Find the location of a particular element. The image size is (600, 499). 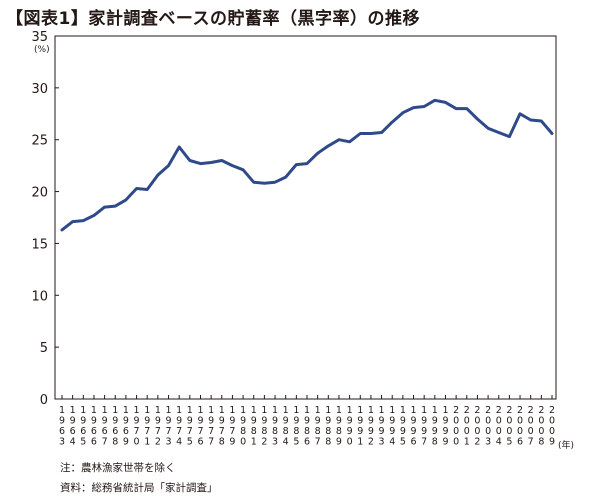

footnote-source: 資料：総務省統計局「家計調査」 is located at coordinates (139, 488).